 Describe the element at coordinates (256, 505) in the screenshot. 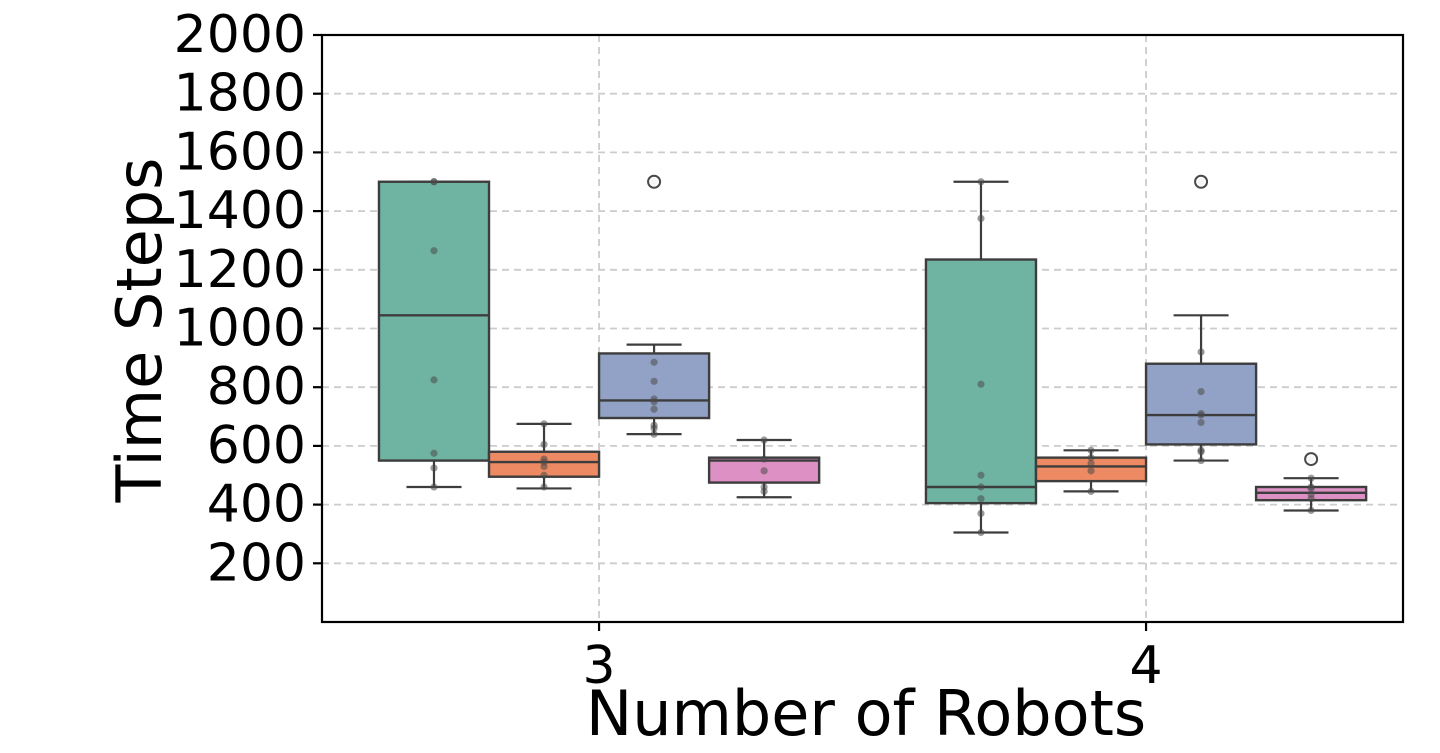

I see `ytick-label-400: 400` at that location.